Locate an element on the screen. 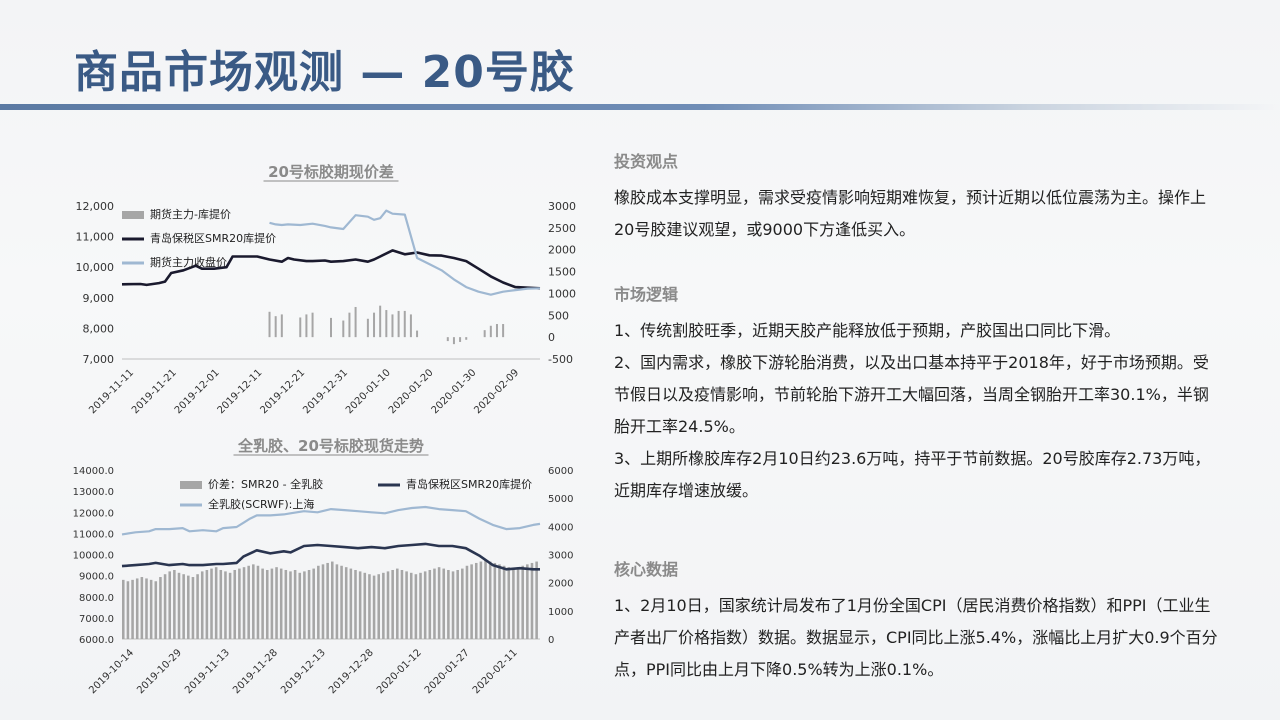  left-axis-tick: 10,000 is located at coordinates (95, 267).